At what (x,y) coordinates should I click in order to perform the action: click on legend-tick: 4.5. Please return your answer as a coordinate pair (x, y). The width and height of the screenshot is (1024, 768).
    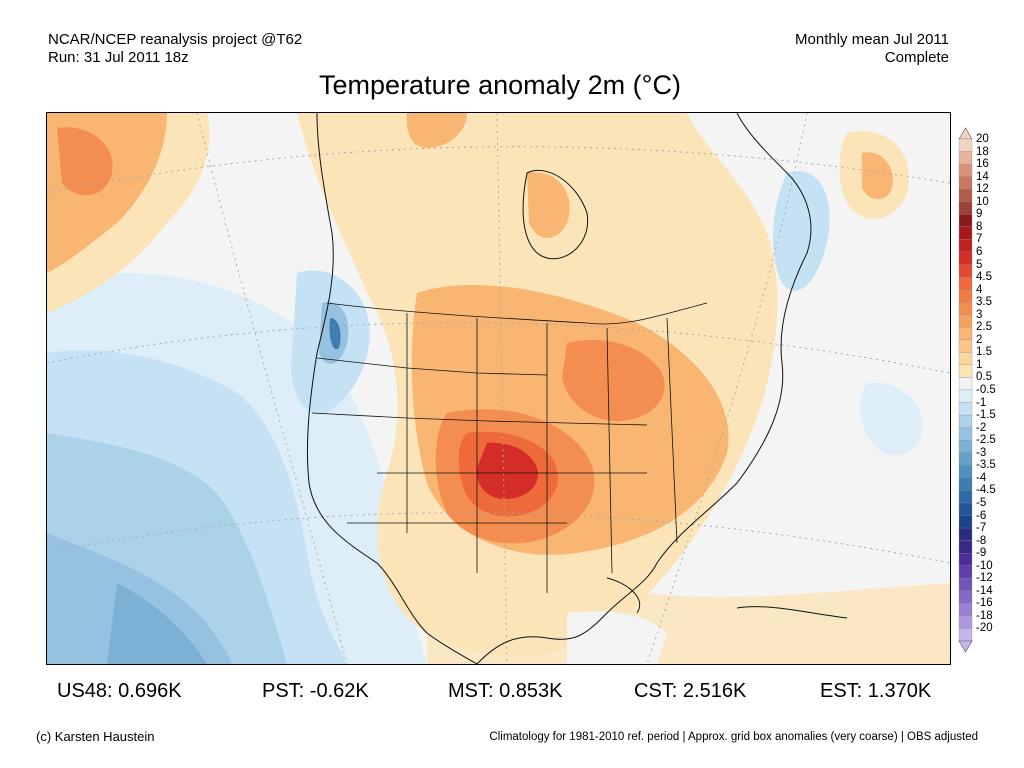
    Looking at the image, I should click on (984, 277).